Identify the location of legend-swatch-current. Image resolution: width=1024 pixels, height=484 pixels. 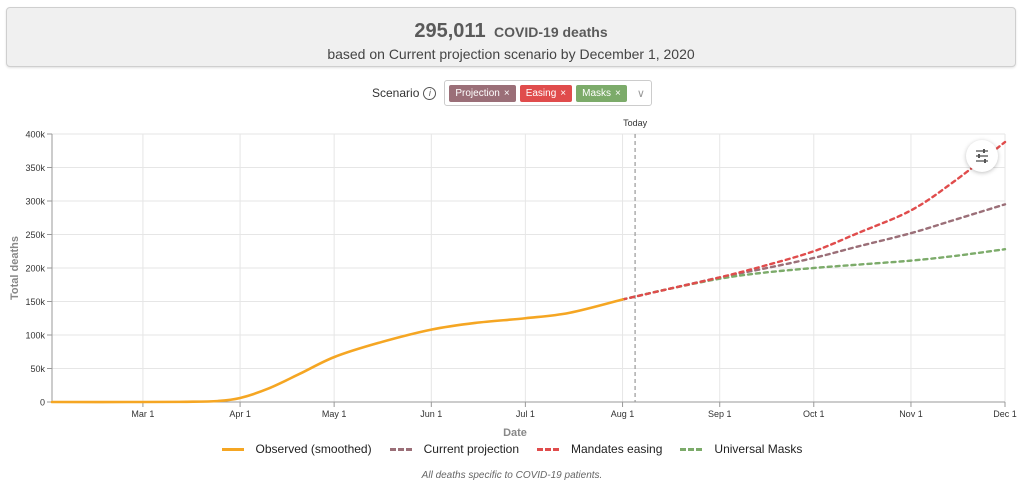
(400, 449).